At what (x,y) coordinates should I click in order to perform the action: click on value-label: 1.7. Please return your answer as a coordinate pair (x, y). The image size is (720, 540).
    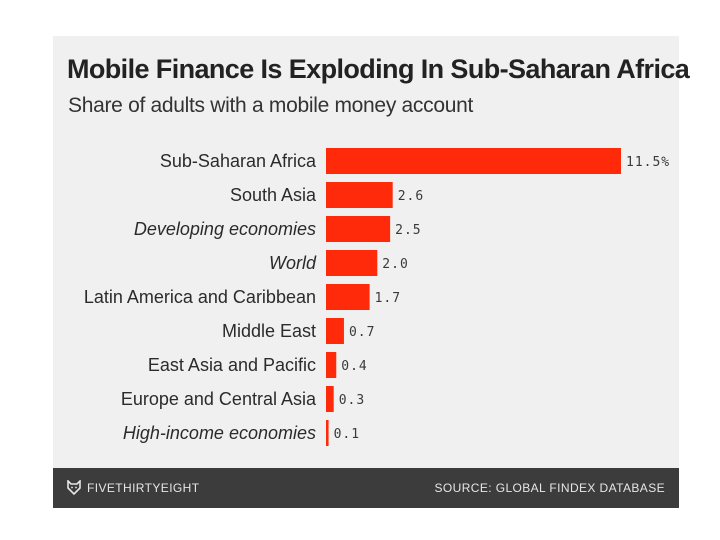
    Looking at the image, I should click on (388, 298).